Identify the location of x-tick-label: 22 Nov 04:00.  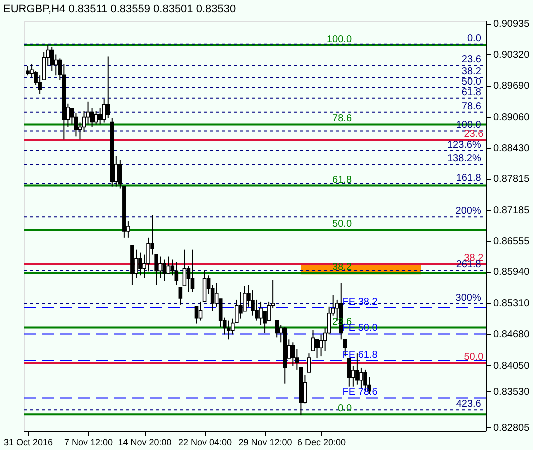
(205, 443).